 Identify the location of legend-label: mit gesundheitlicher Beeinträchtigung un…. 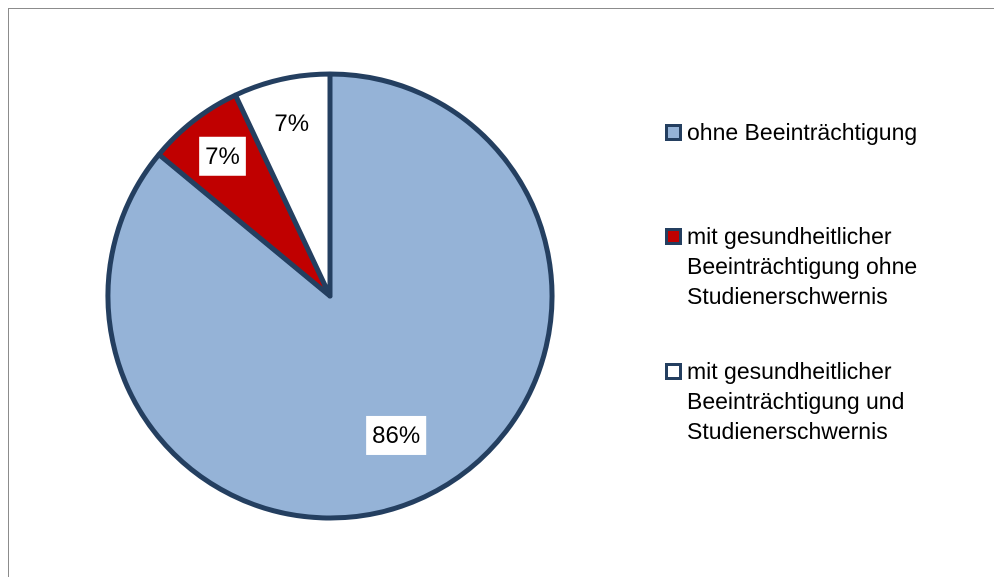
(796, 401).